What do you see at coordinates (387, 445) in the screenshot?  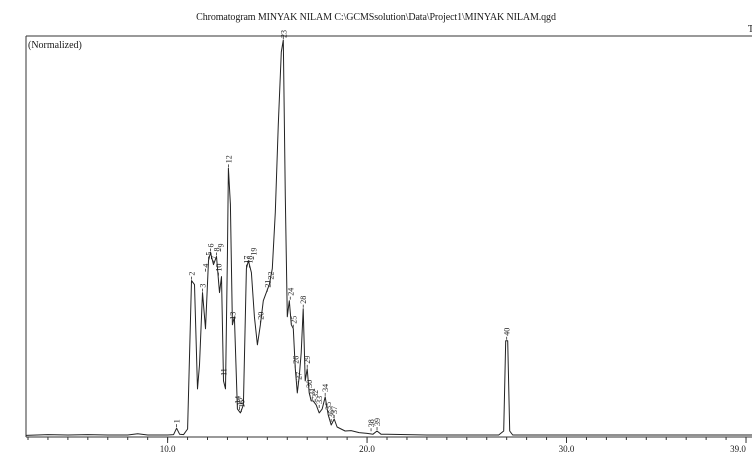 I see `x-axis-ticks: 10.0 20.0 30.0 39.0` at bounding box center [387, 445].